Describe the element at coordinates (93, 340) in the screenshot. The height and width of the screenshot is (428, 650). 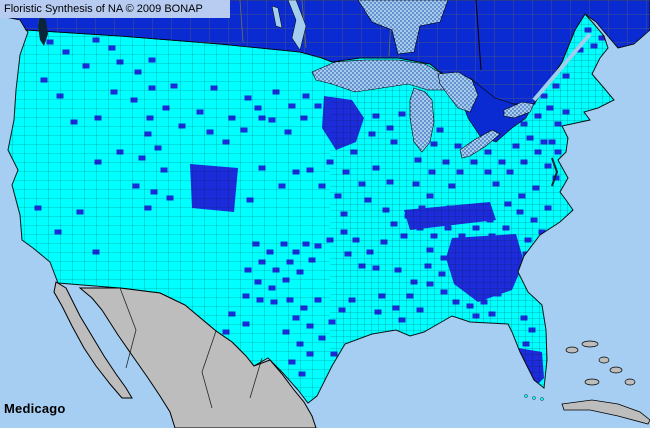
I see `baja-california` at that location.